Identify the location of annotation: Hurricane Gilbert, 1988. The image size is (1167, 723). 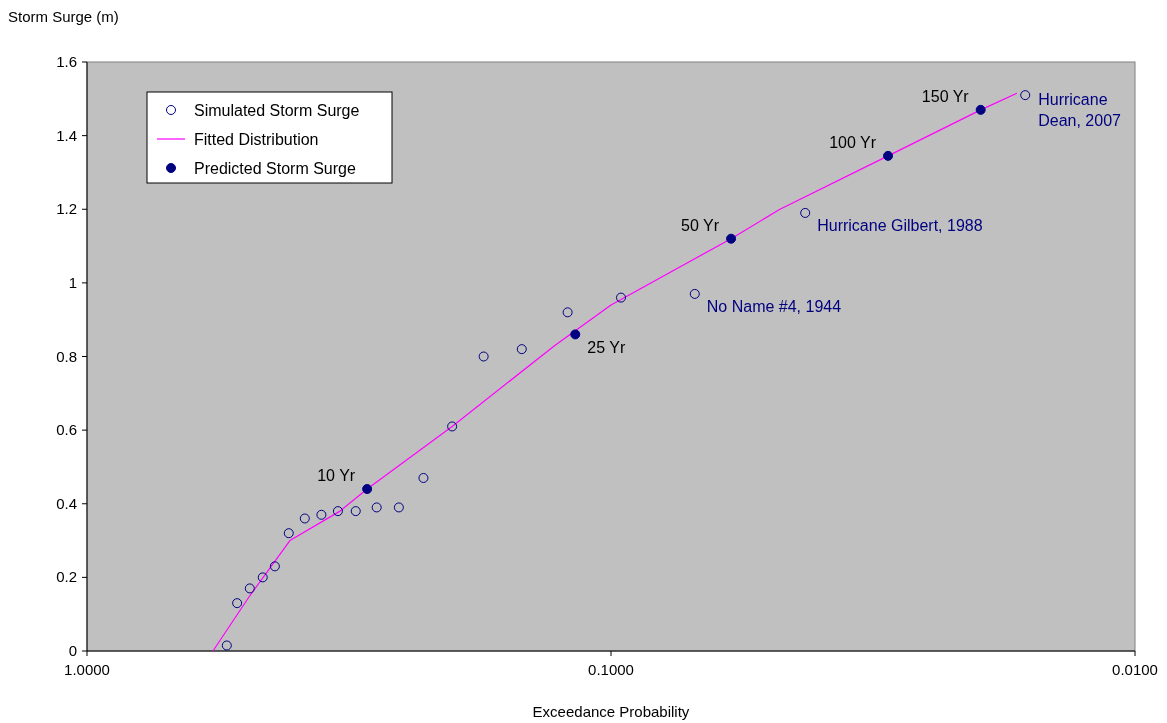
(900, 225).